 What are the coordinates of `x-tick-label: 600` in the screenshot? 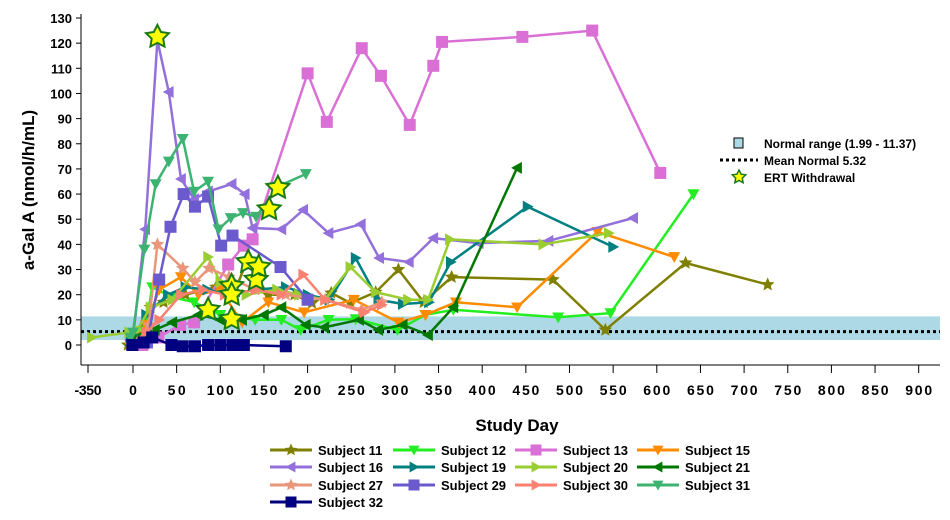 It's located at (656, 390).